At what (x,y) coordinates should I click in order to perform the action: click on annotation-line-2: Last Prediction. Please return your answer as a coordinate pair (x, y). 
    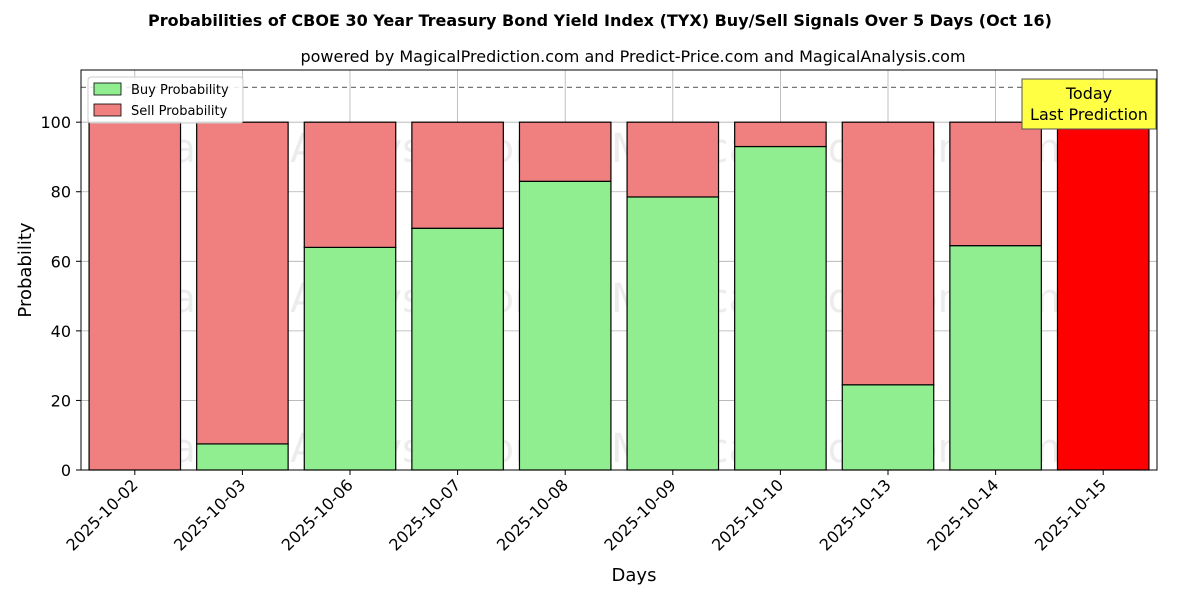
    Looking at the image, I should click on (1089, 114).